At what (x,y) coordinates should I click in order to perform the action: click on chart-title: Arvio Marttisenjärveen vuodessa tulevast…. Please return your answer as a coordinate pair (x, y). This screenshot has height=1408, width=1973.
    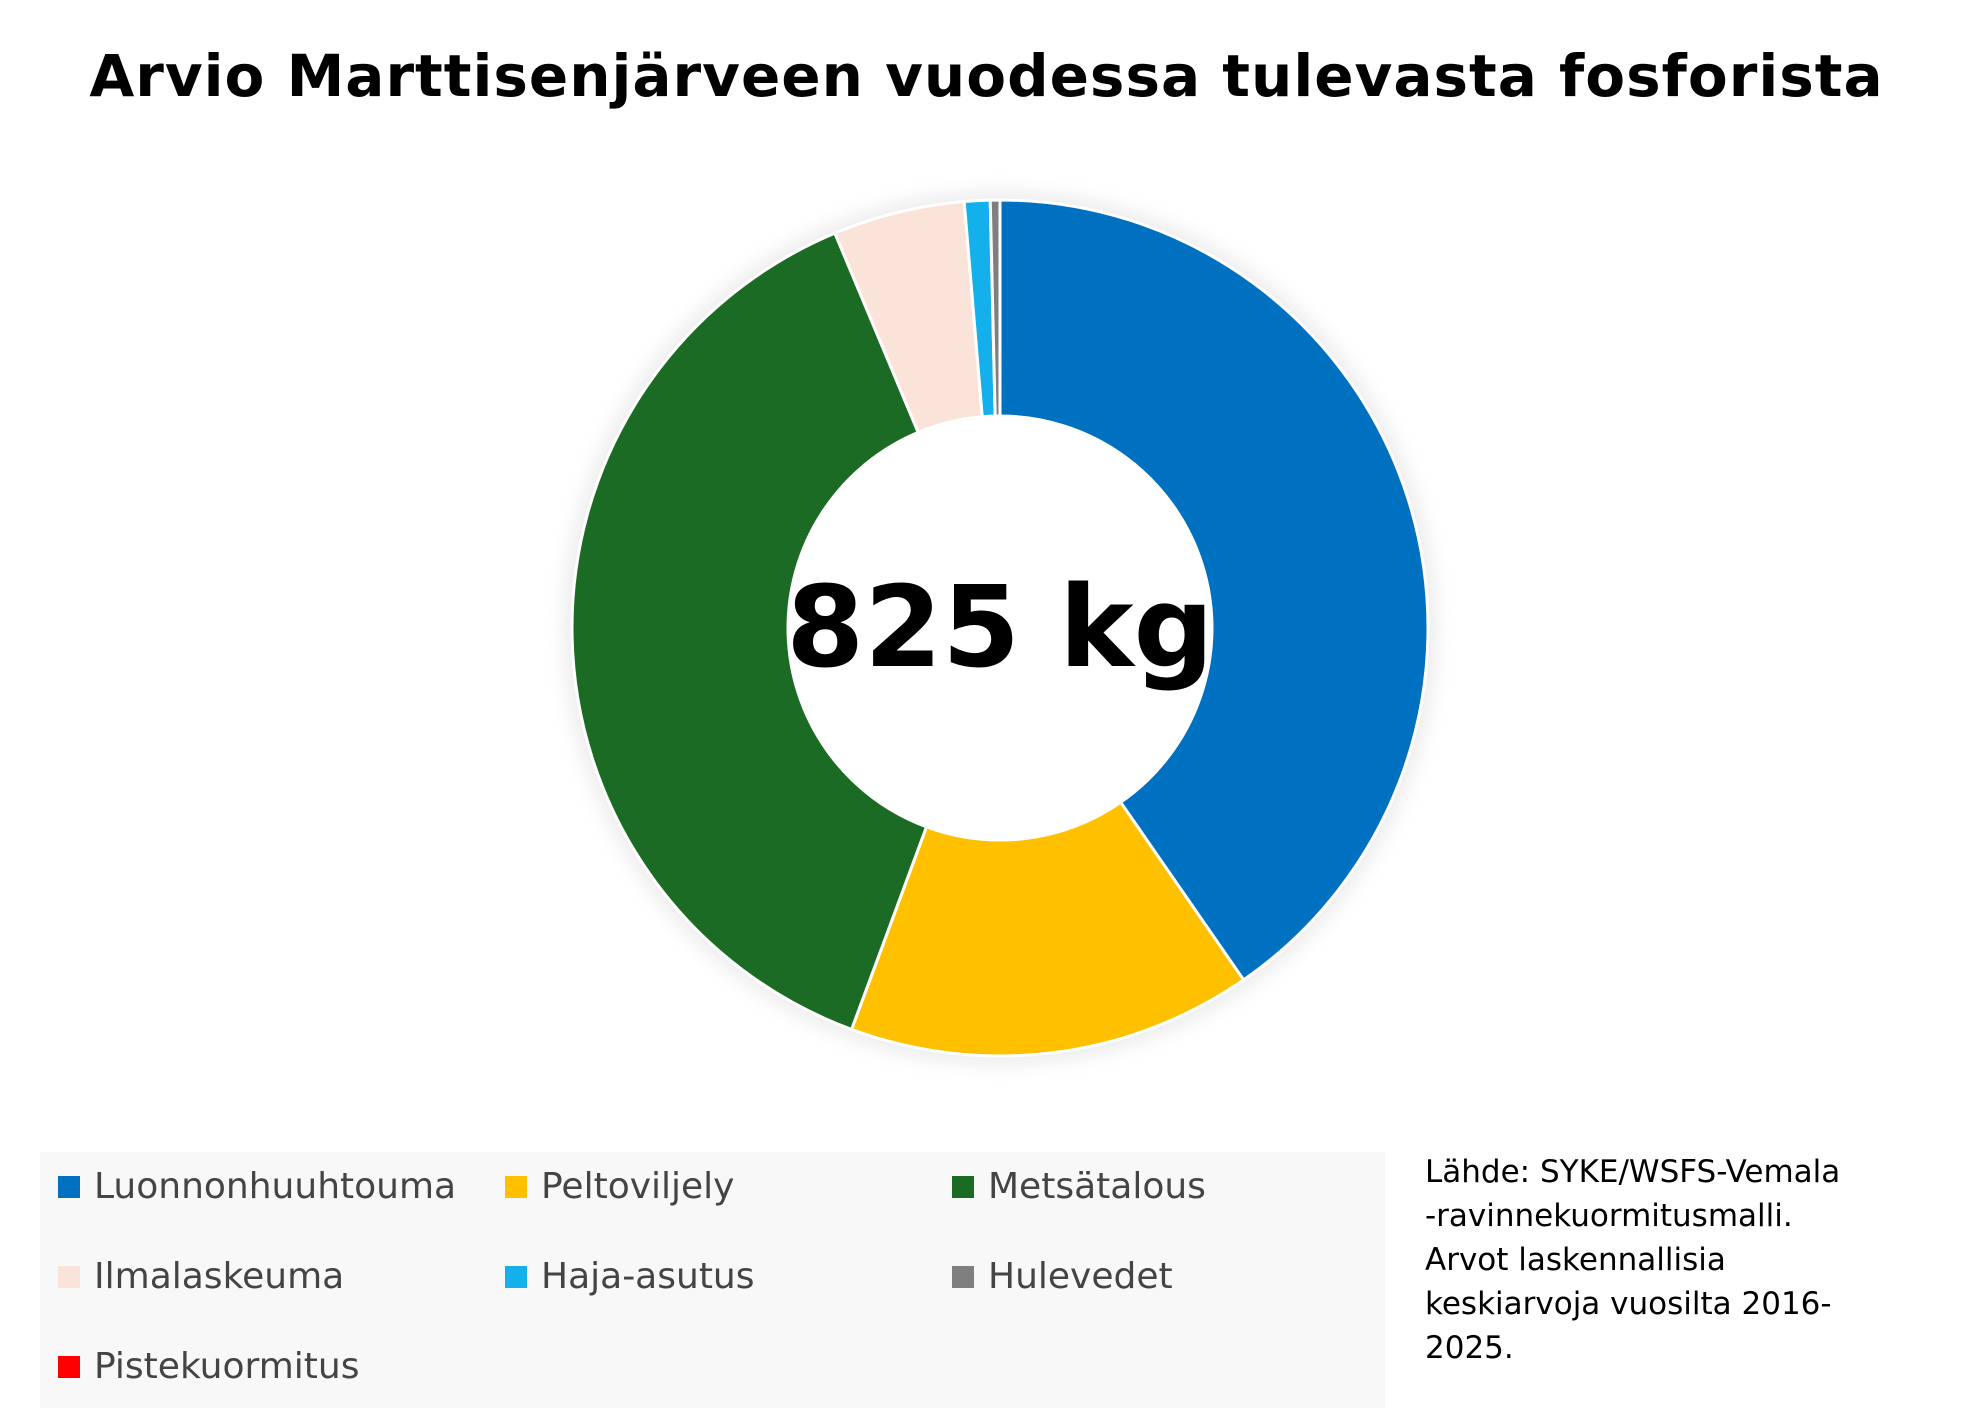
    Looking at the image, I should click on (986, 76).